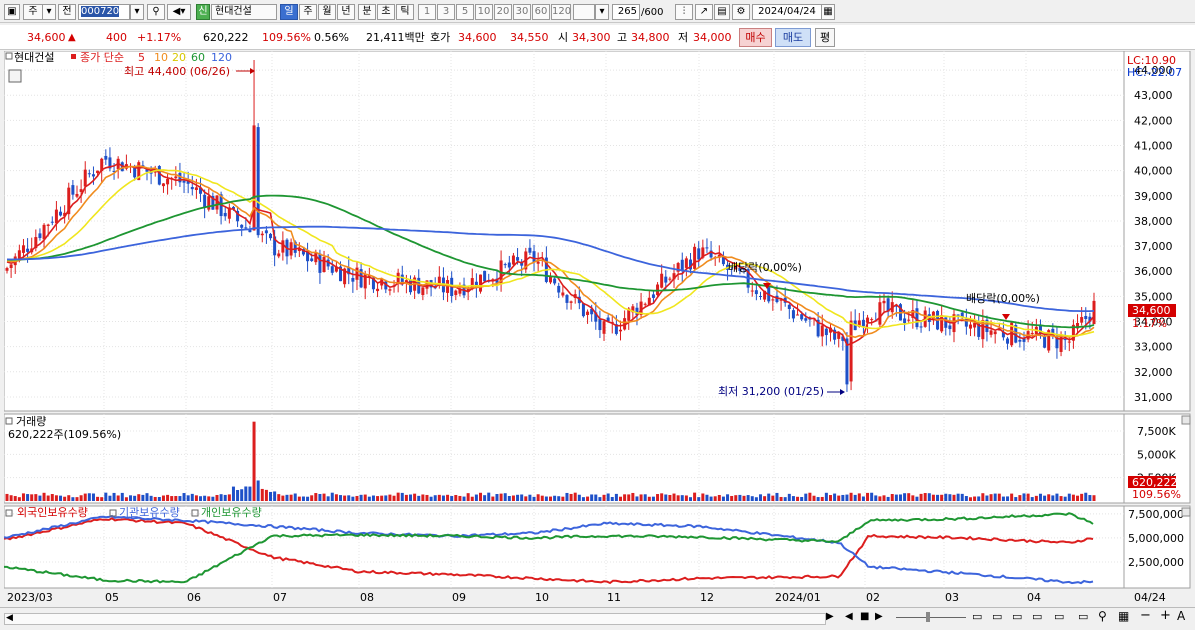 This screenshot has height=630, width=1195. Describe the element at coordinates (602, 12) in the screenshot. I see `interval-dropdown-icon: ▾` at that location.